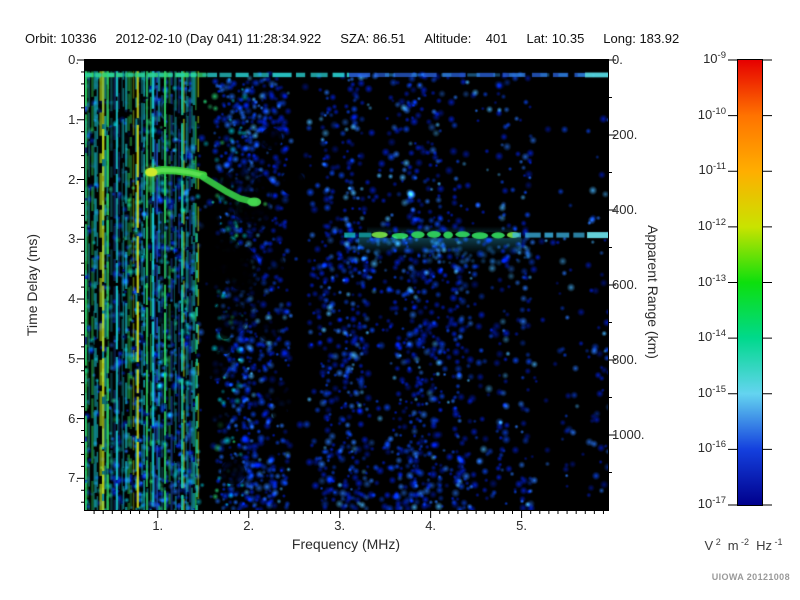 The height and width of the screenshot is (600, 800). I want to click on x-axis-label: Frequency (MHz), so click(346, 544).